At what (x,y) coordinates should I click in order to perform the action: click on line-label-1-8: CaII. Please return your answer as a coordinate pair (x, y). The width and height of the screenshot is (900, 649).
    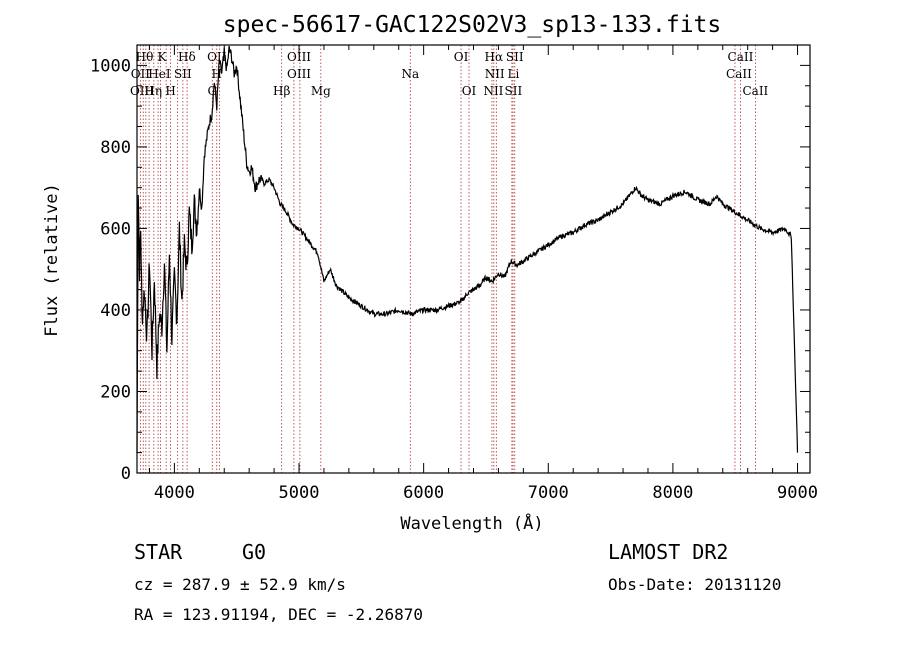
    Looking at the image, I should click on (739, 74).